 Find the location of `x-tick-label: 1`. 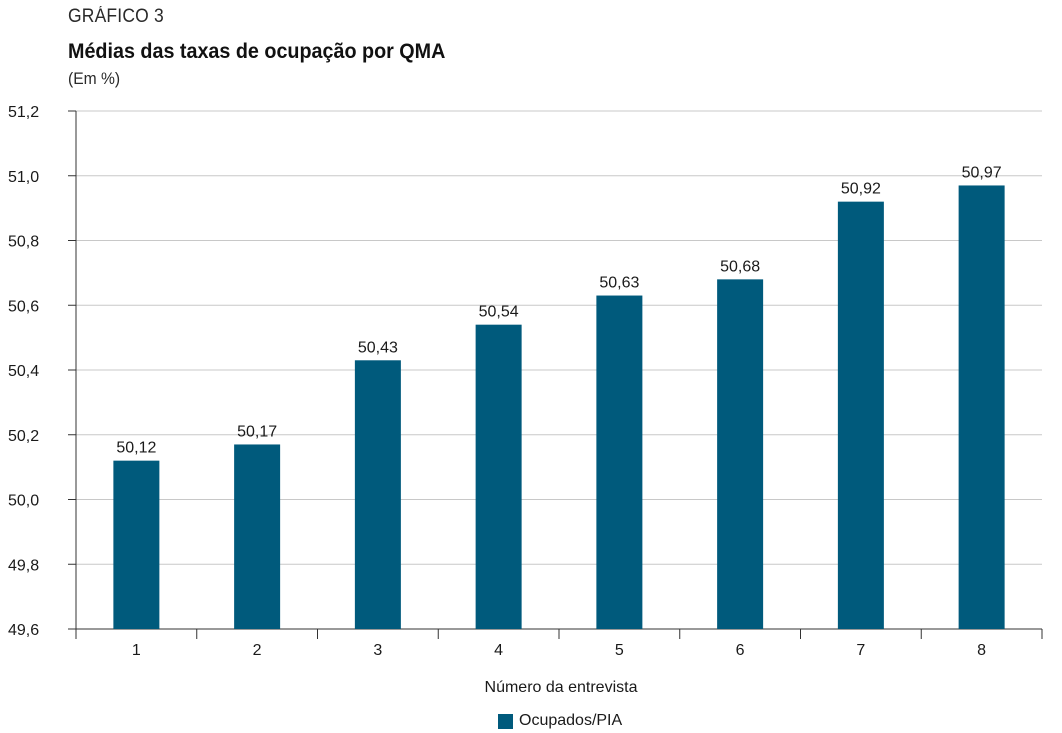

x-tick-label: 1 is located at coordinates (136, 650).